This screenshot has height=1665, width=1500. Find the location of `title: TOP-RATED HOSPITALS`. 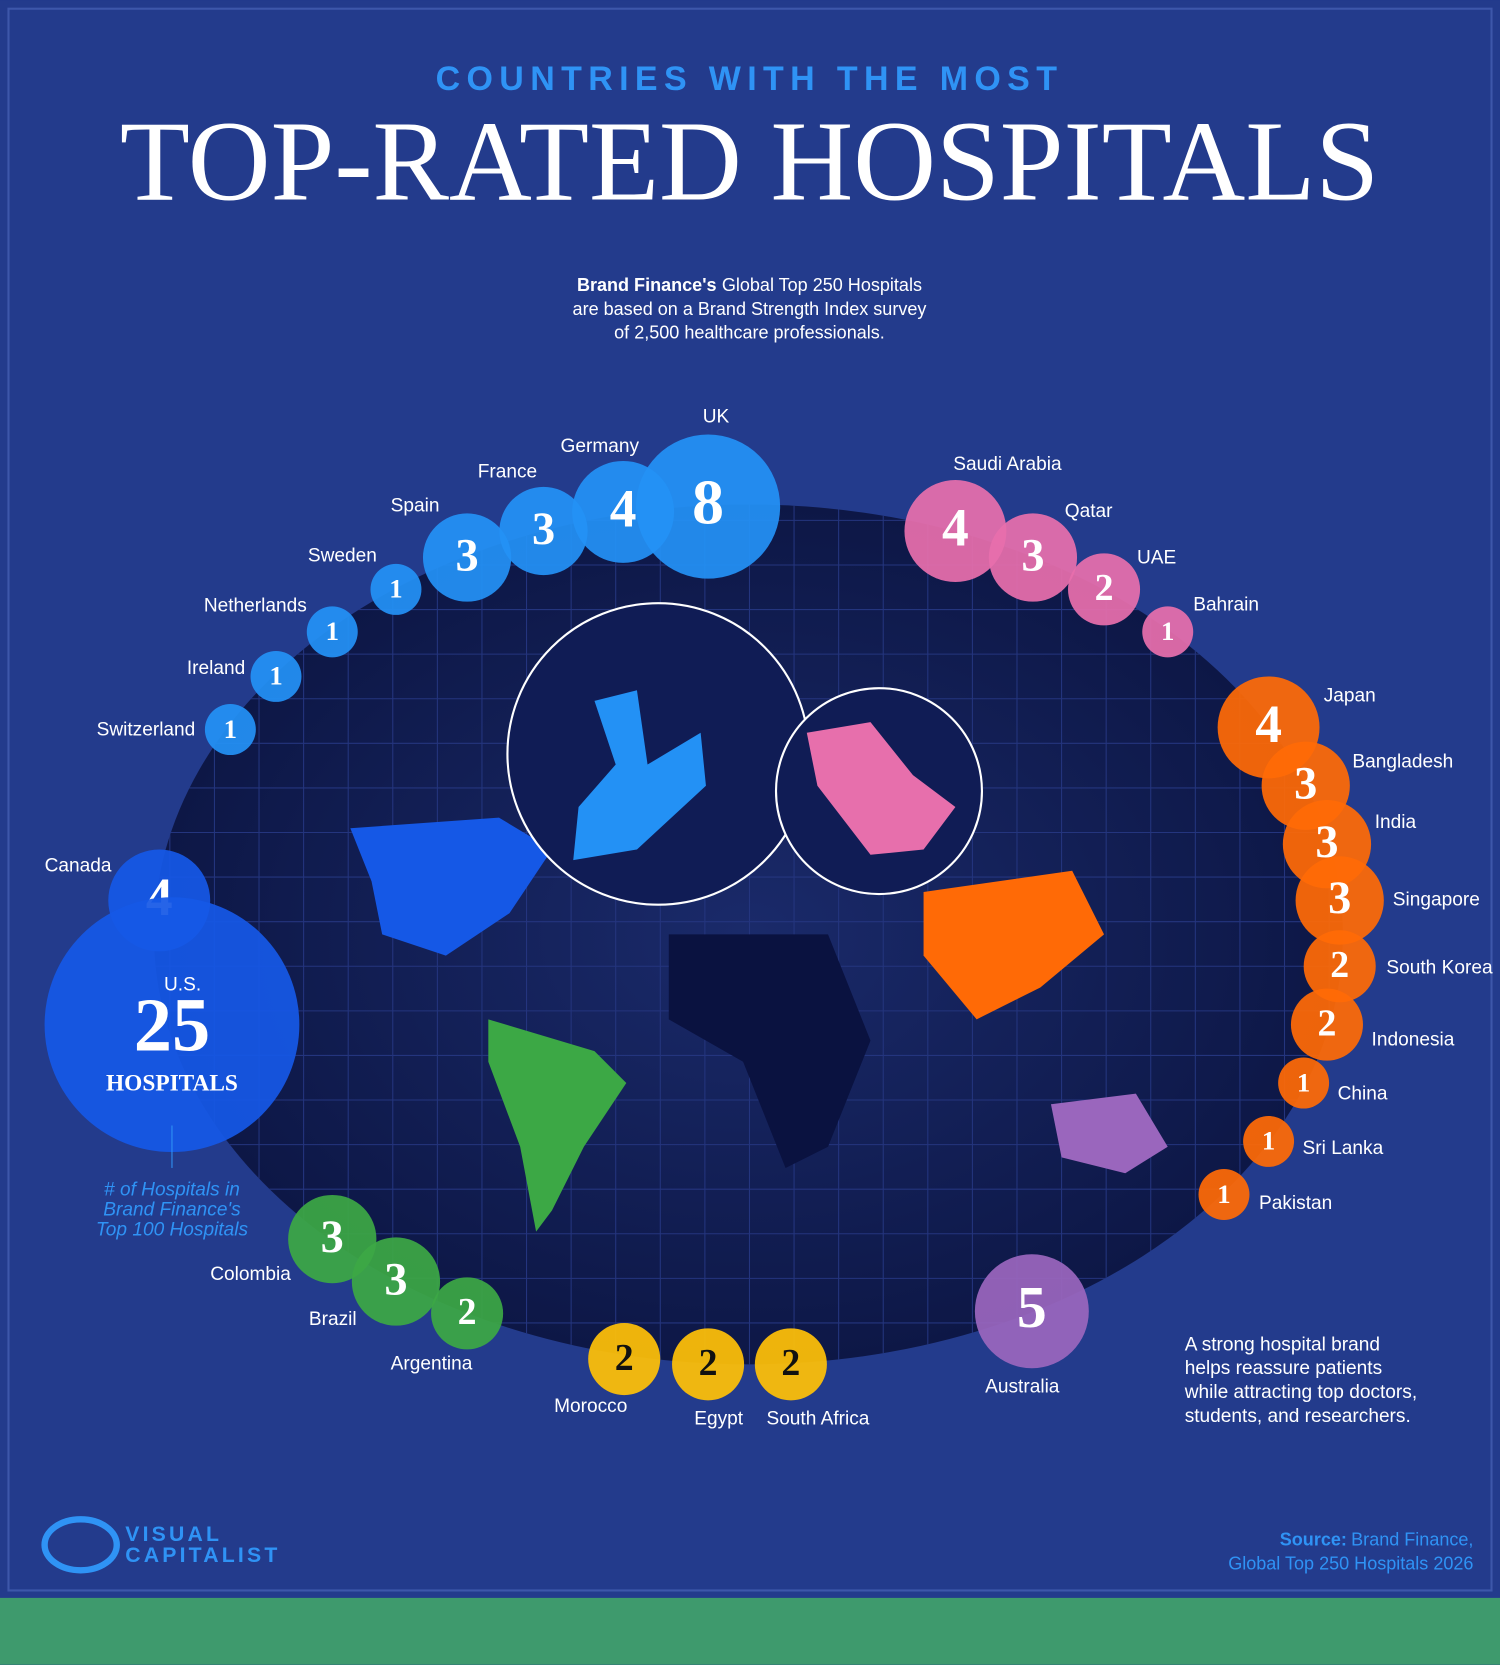

title: TOP-RATED HOSPITALS is located at coordinates (749, 161).